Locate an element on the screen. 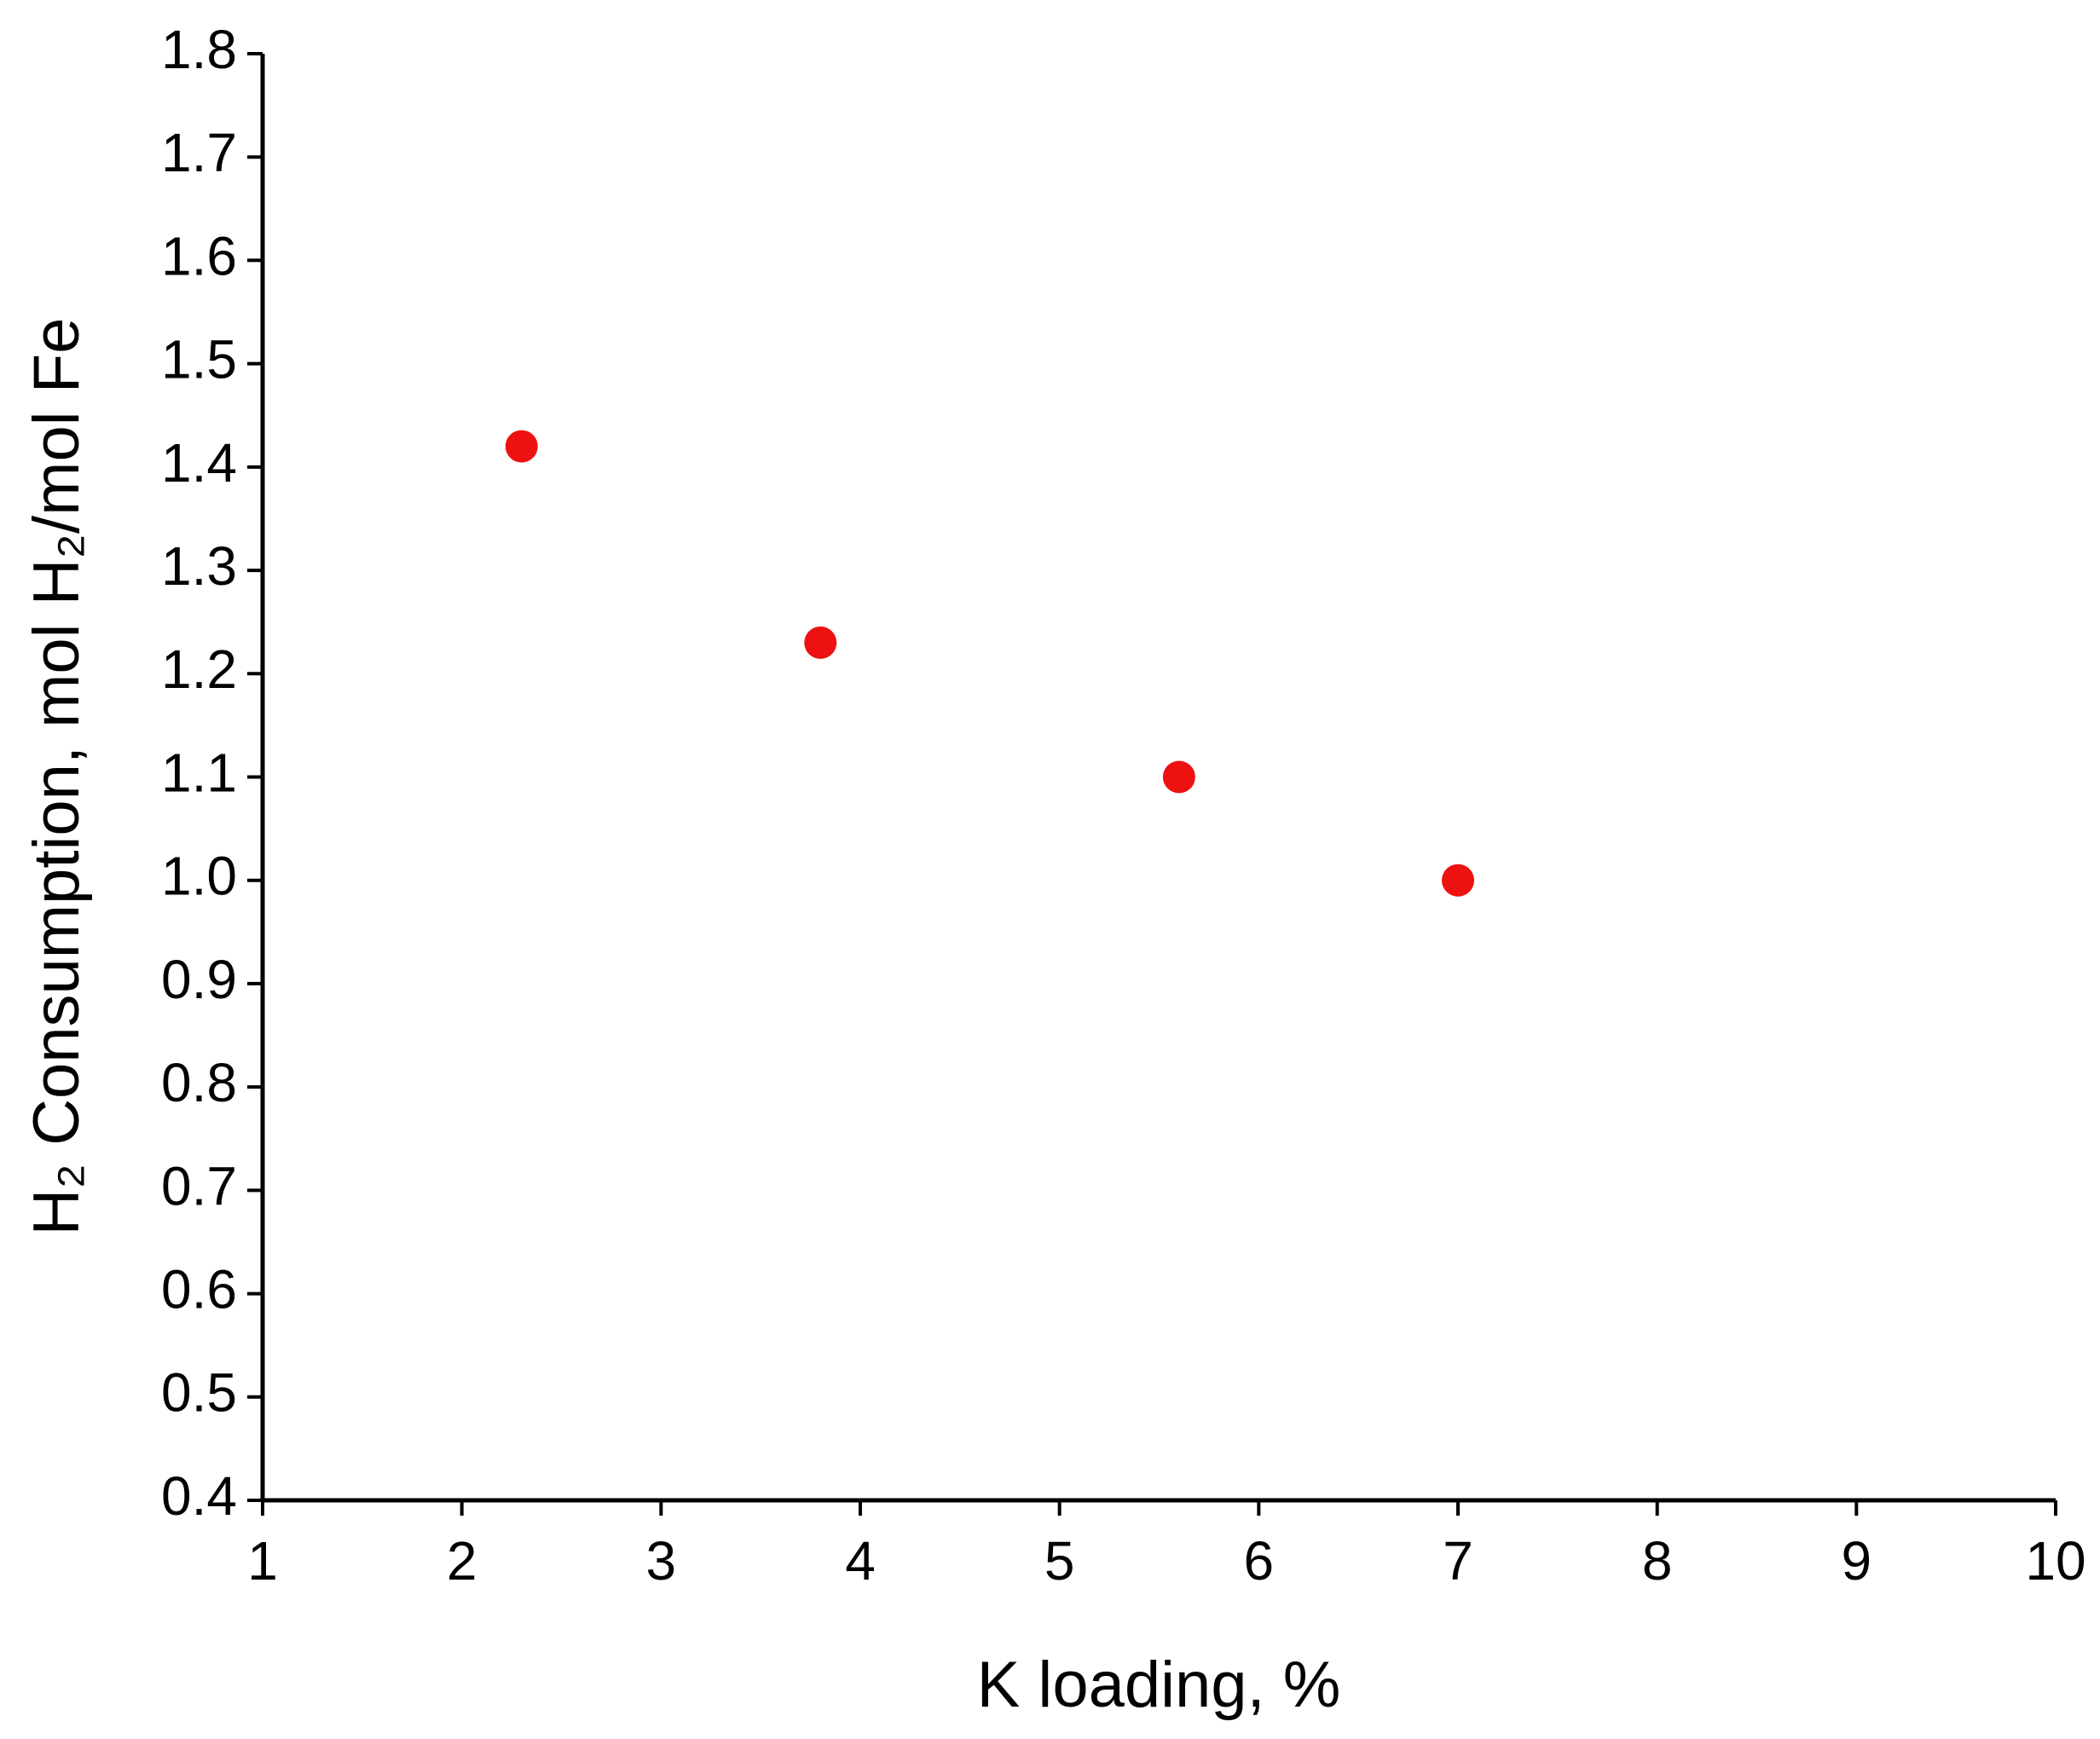  y-tick-label: 0.6 is located at coordinates (199, 1289).